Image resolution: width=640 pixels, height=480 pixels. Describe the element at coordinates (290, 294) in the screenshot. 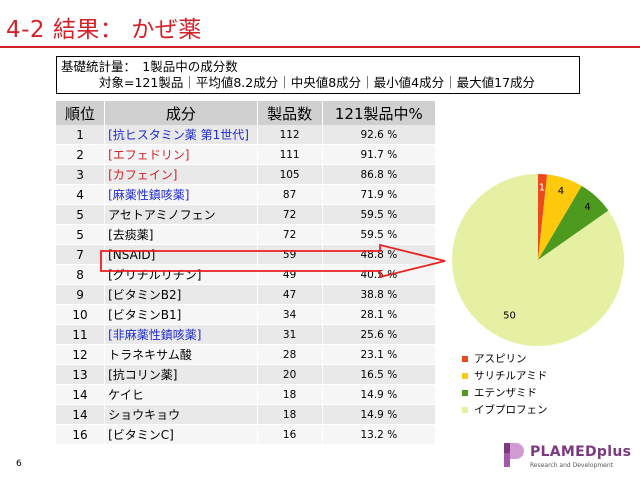

I see `cell-count: 47` at that location.